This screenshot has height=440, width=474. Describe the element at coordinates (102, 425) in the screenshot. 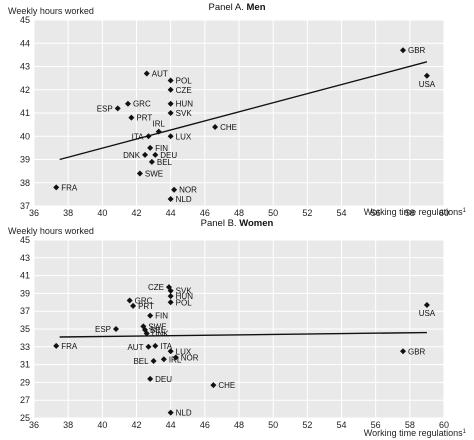

I see `x-tick-label: 40` at that location.